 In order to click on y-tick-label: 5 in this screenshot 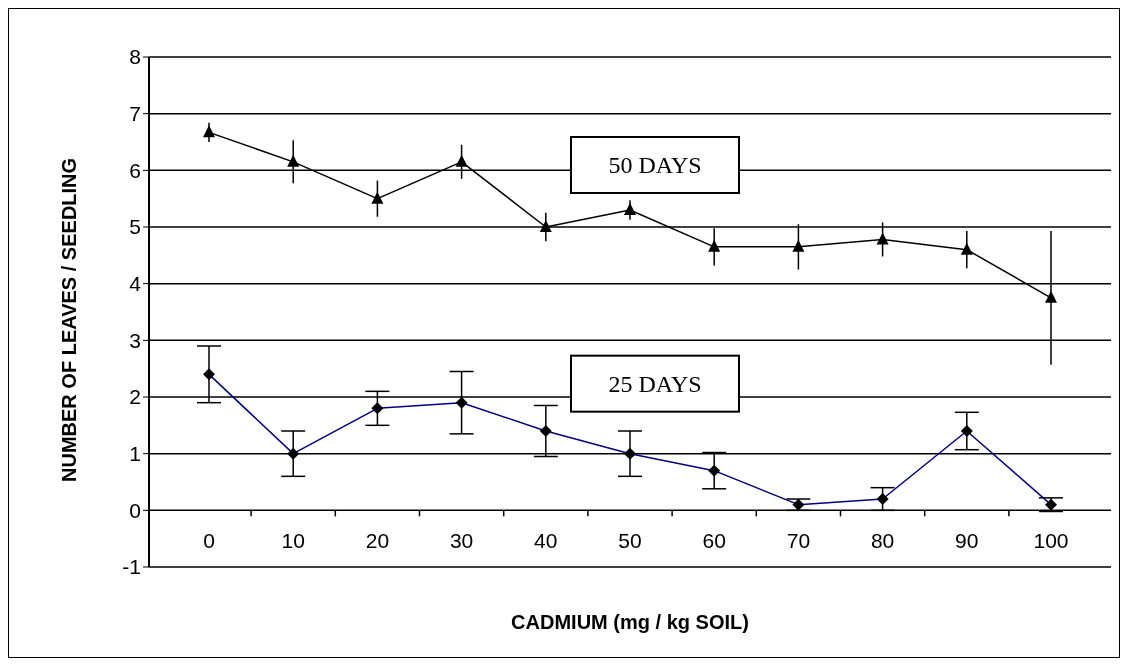, I will do `click(135, 227)`.